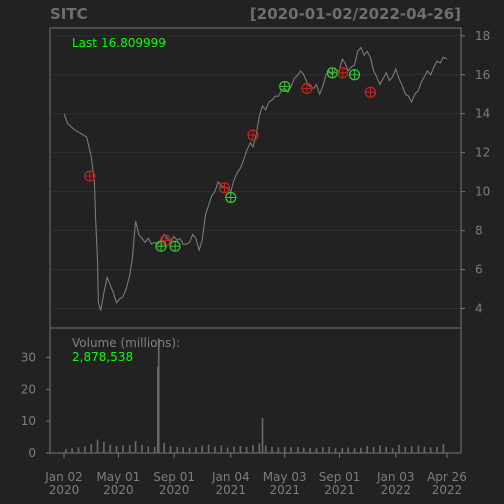 This screenshot has width=504, height=504. I want to click on volume-annotation-value: 2,878,538, so click(102, 357).